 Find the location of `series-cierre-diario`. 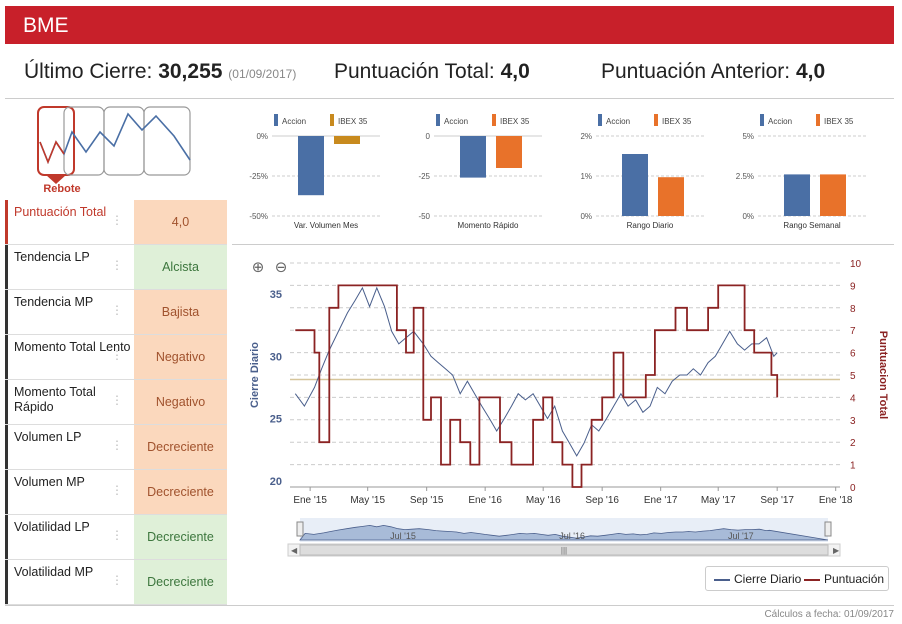

series-cierre-diario is located at coordinates (536, 371).